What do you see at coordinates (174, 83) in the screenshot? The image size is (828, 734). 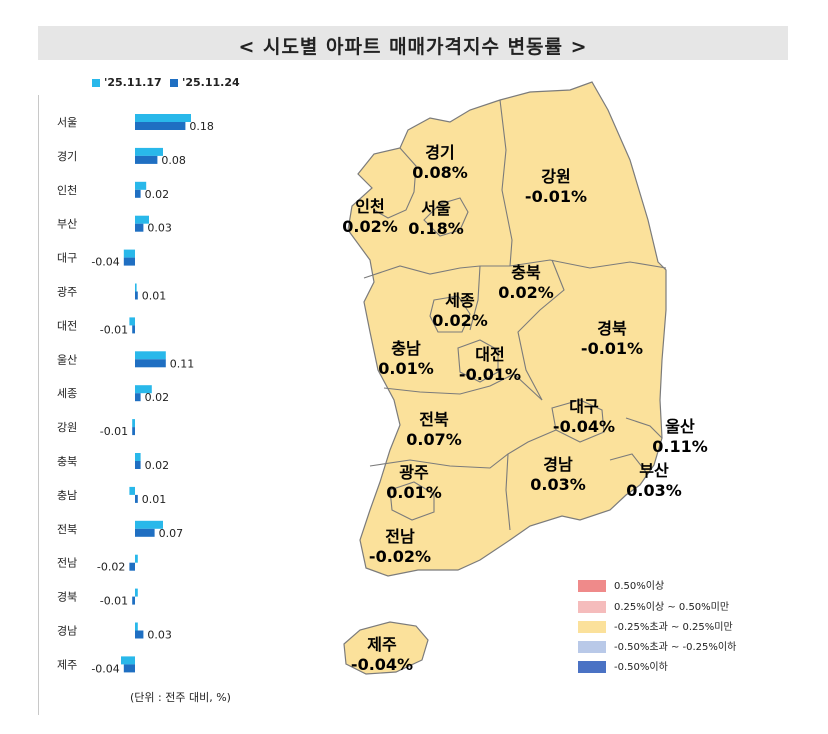 I see `legend-swatch-this-week` at bounding box center [174, 83].